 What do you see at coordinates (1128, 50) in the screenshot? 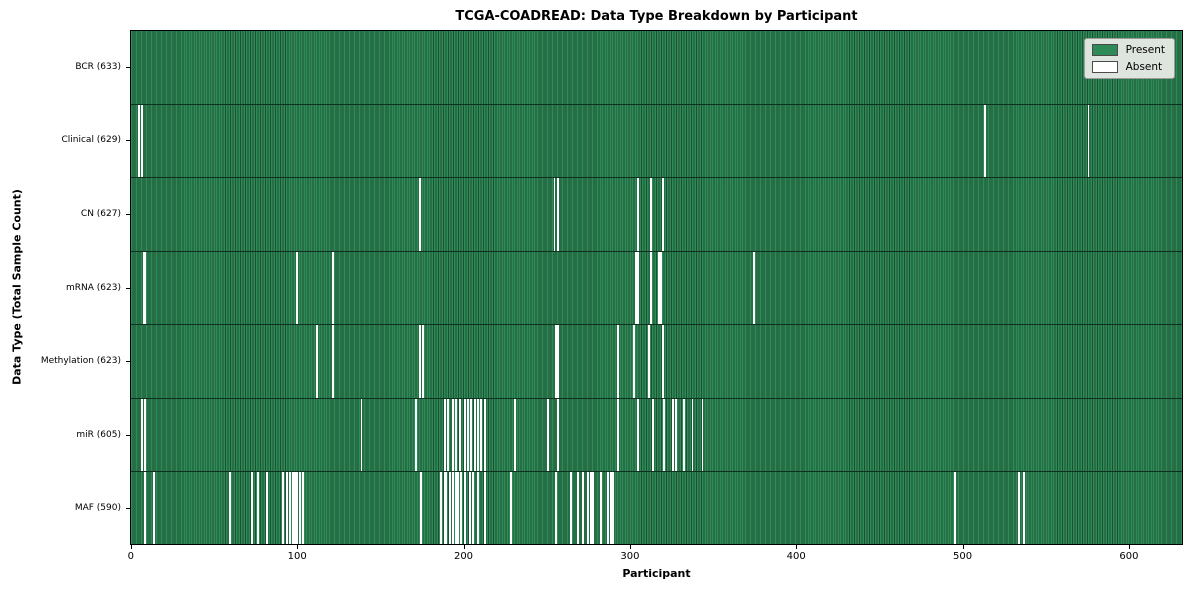
I see `legend-item-present: Present` at bounding box center [1128, 50].